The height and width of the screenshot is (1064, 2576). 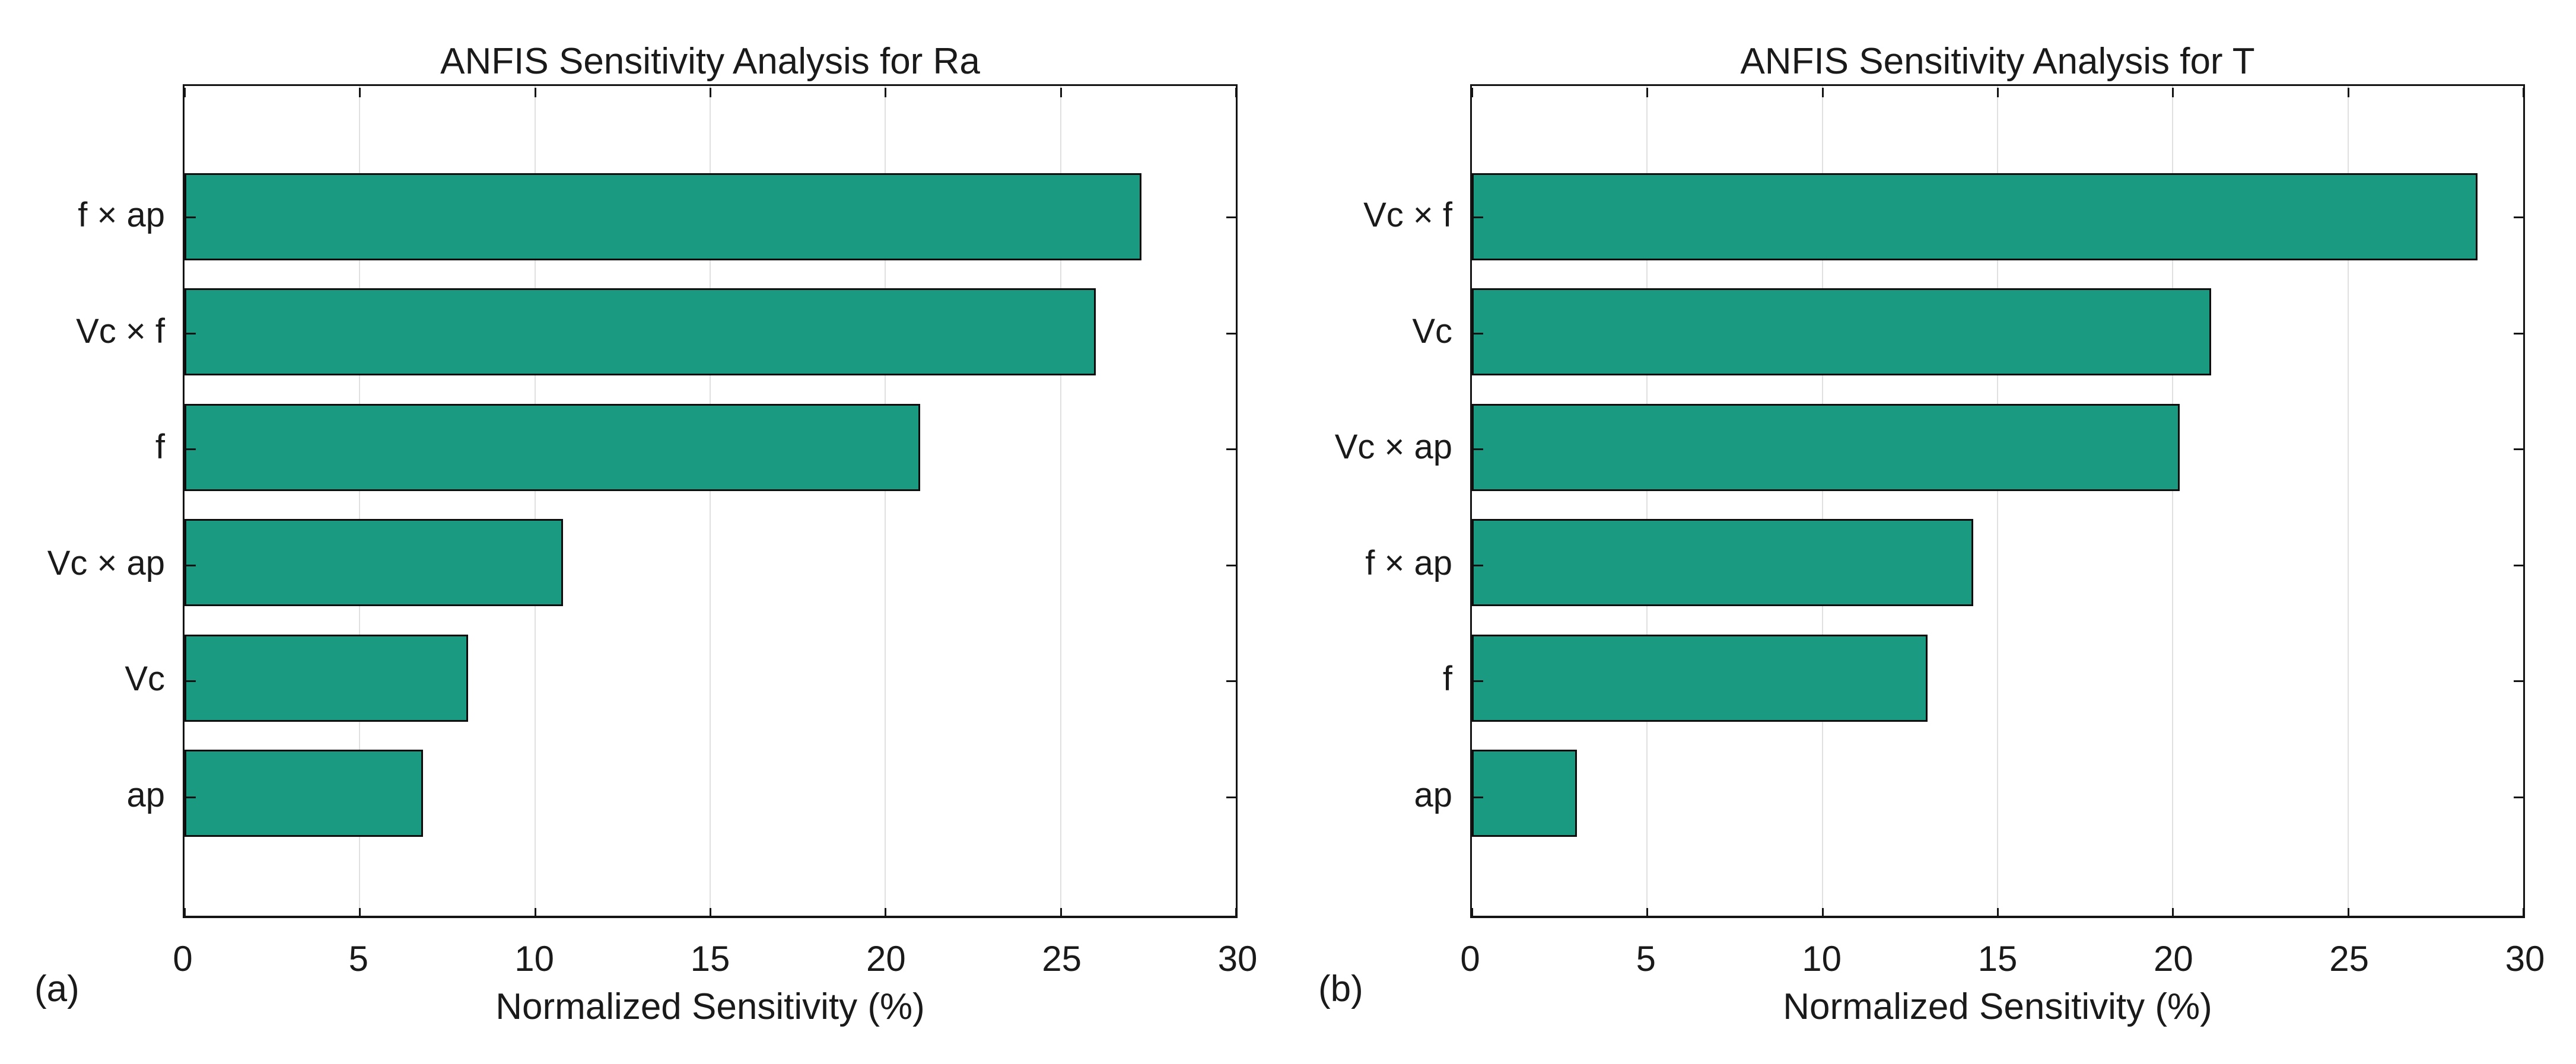 I want to click on y-tick-label-ra-0: f × ap, so click(x=121, y=216).